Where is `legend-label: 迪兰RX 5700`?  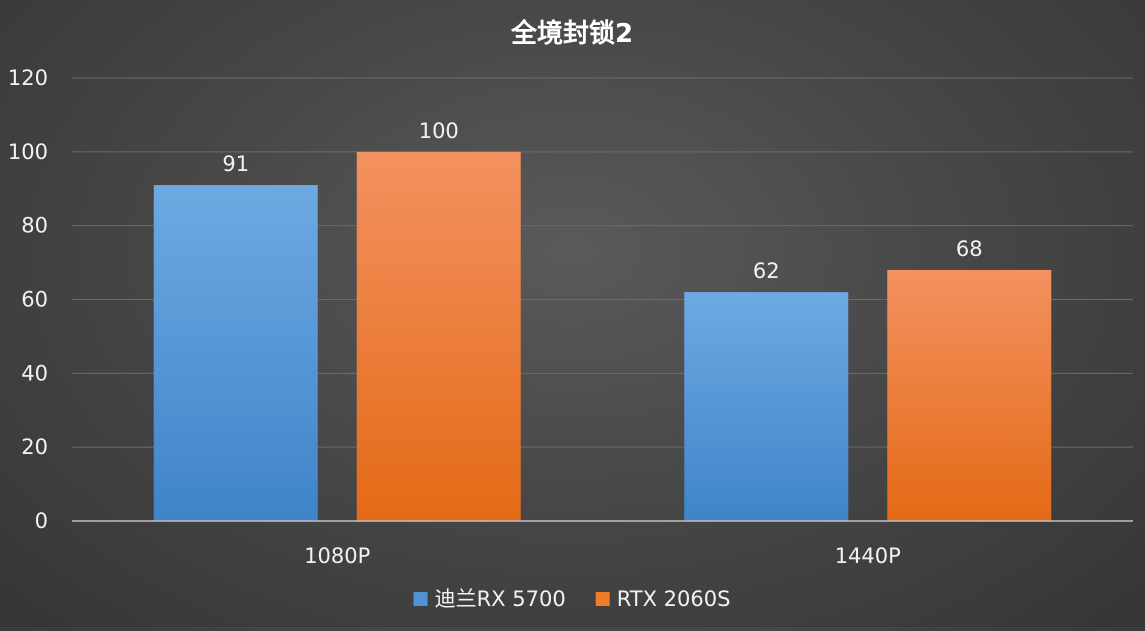
legend-label: 迪兰RX 5700 is located at coordinates (500, 599).